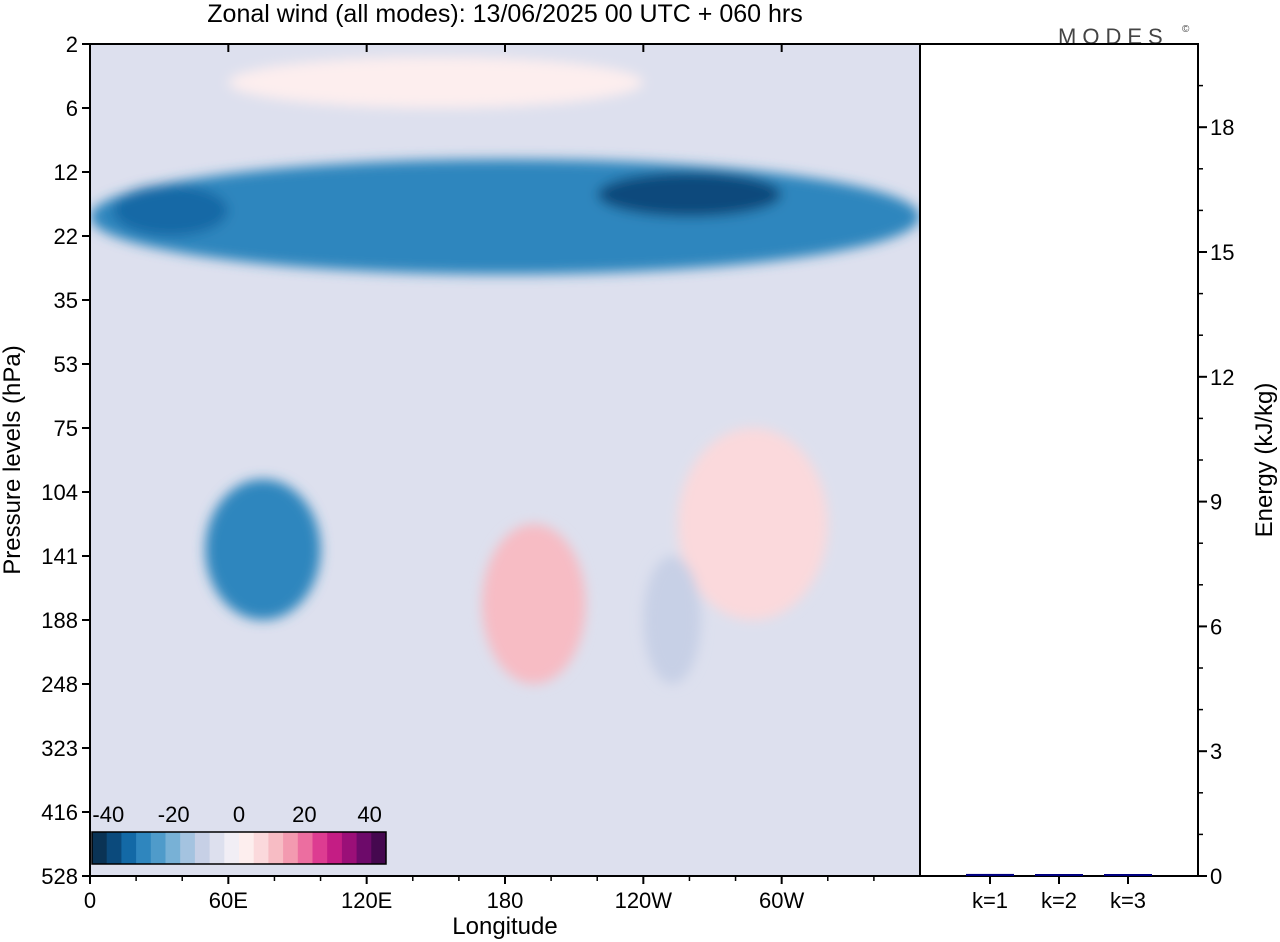 Image resolution: width=1280 pixels, height=942 pixels. I want to click on energy-tick-label: 15, so click(1222, 252).